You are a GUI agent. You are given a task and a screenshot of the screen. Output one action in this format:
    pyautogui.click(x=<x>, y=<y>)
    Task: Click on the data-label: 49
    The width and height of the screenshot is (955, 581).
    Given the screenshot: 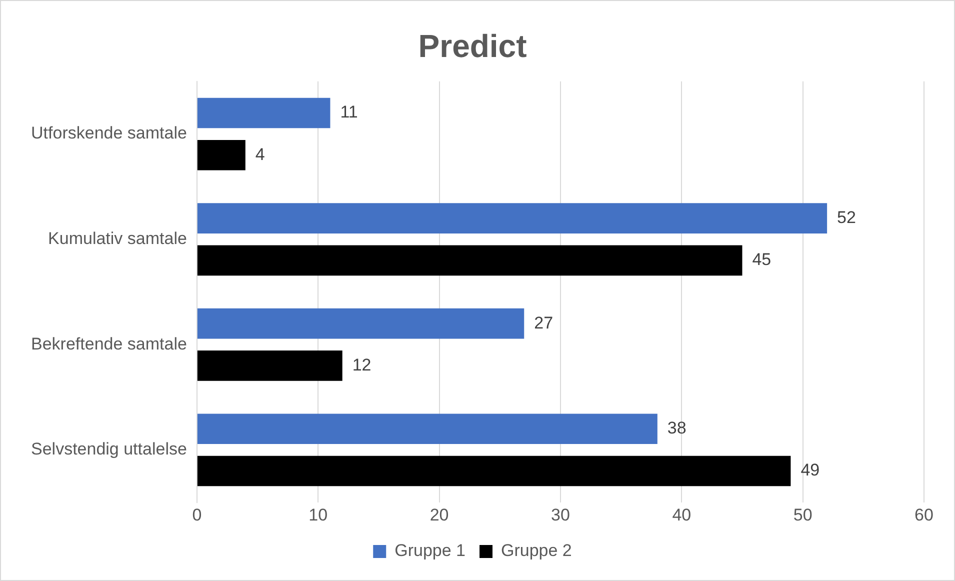 What is the action you would take?
    pyautogui.click(x=810, y=470)
    